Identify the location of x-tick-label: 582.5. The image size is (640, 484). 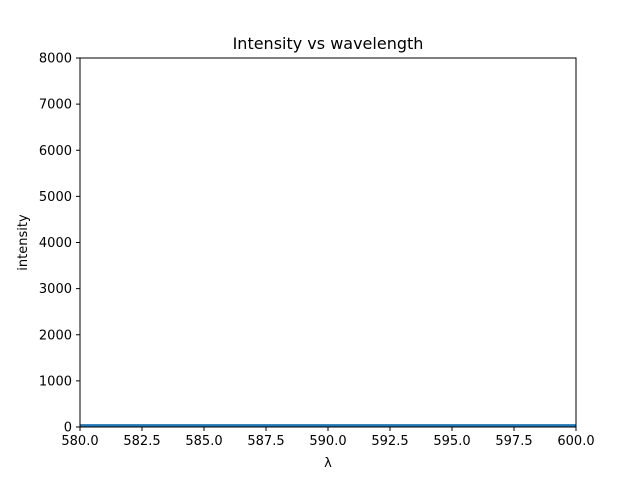
(141, 441).